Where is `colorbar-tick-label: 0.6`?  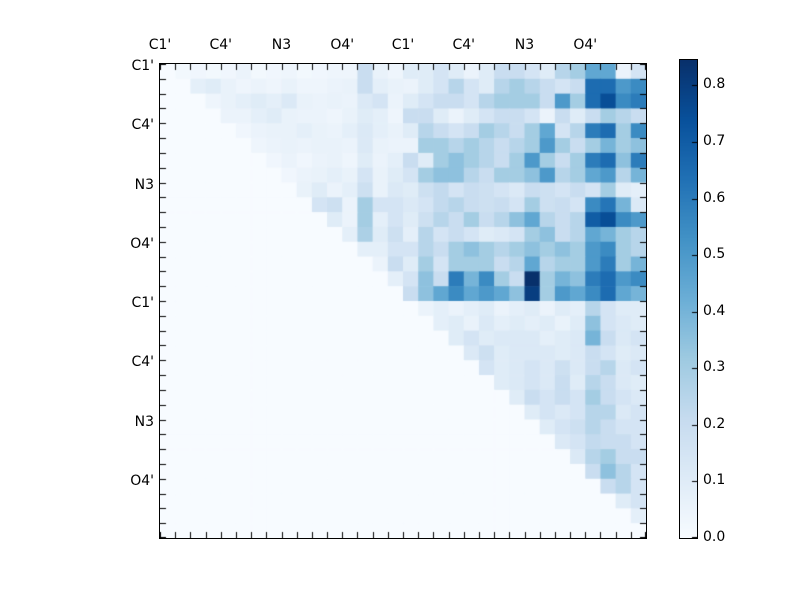 colorbar-tick-label: 0.6 is located at coordinates (714, 198).